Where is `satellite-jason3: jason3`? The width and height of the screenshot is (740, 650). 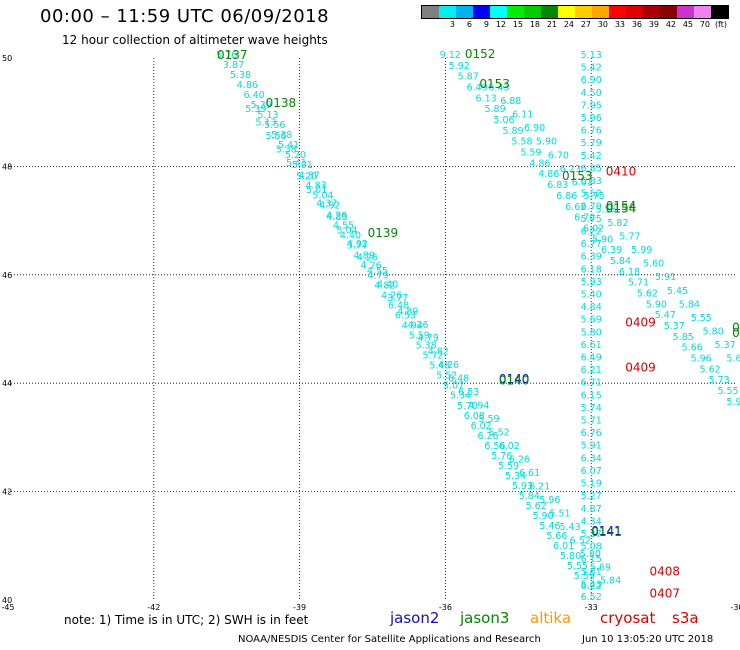
satellite-jason3: jason3 is located at coordinates (485, 618).